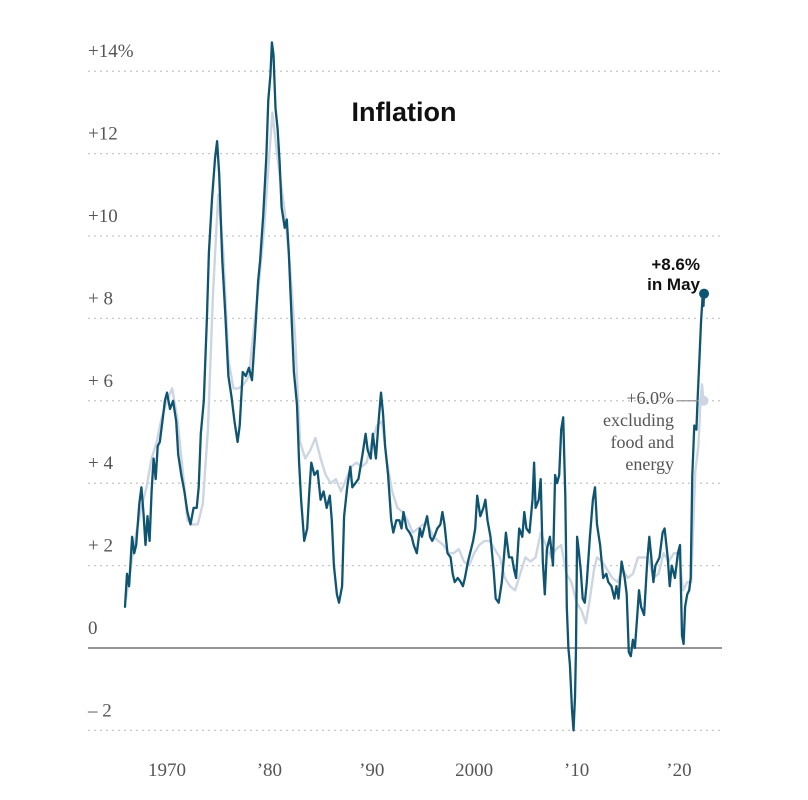  What do you see at coordinates (103, 134) in the screenshot?
I see `y-tick-label: +12` at bounding box center [103, 134].